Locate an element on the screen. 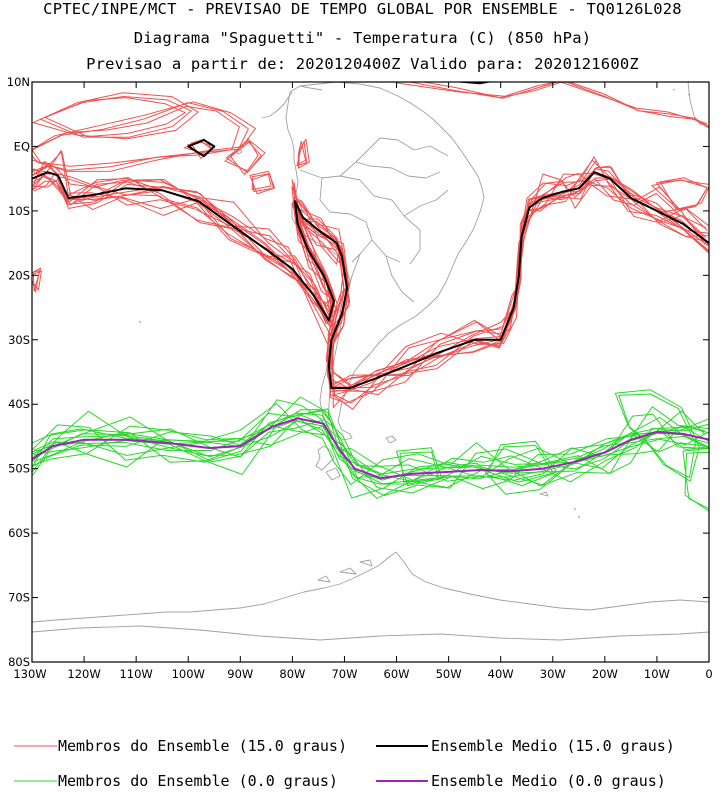  lon-tick-label: 50W is located at coordinates (449, 674).